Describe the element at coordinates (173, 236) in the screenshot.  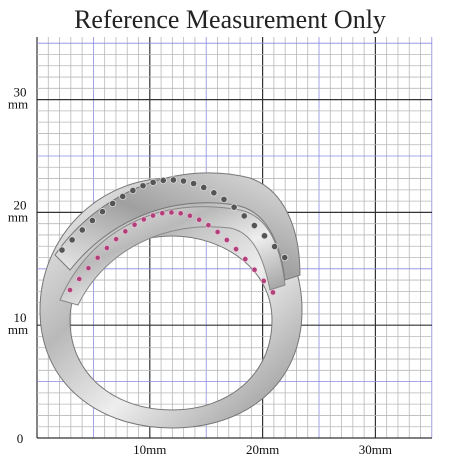
I see `stones` at that location.